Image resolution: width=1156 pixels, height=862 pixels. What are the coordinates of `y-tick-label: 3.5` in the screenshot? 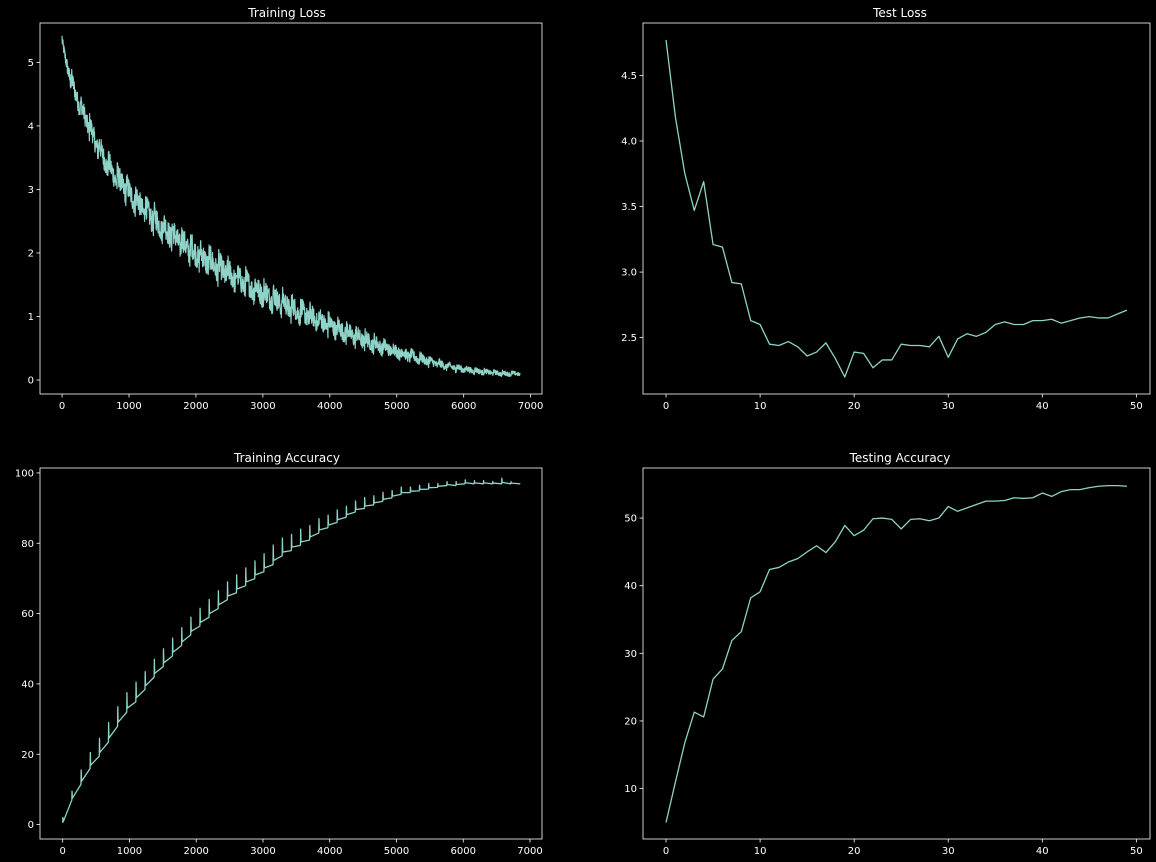 It's located at (629, 207).